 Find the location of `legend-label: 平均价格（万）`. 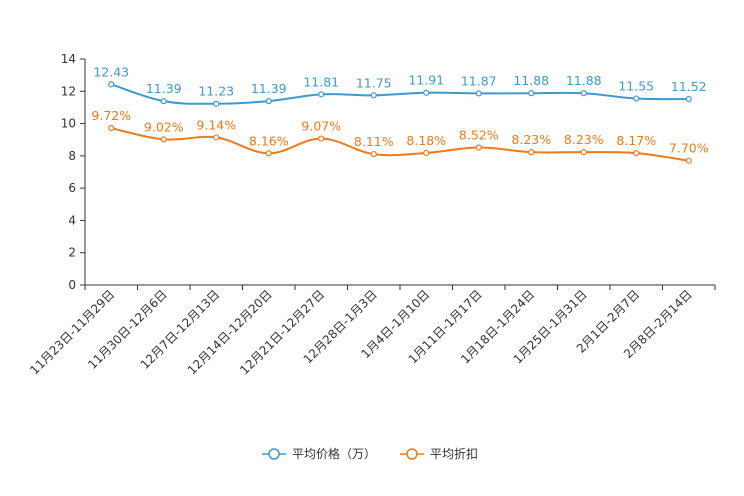

legend-label: 平均价格（万） is located at coordinates (334, 453).